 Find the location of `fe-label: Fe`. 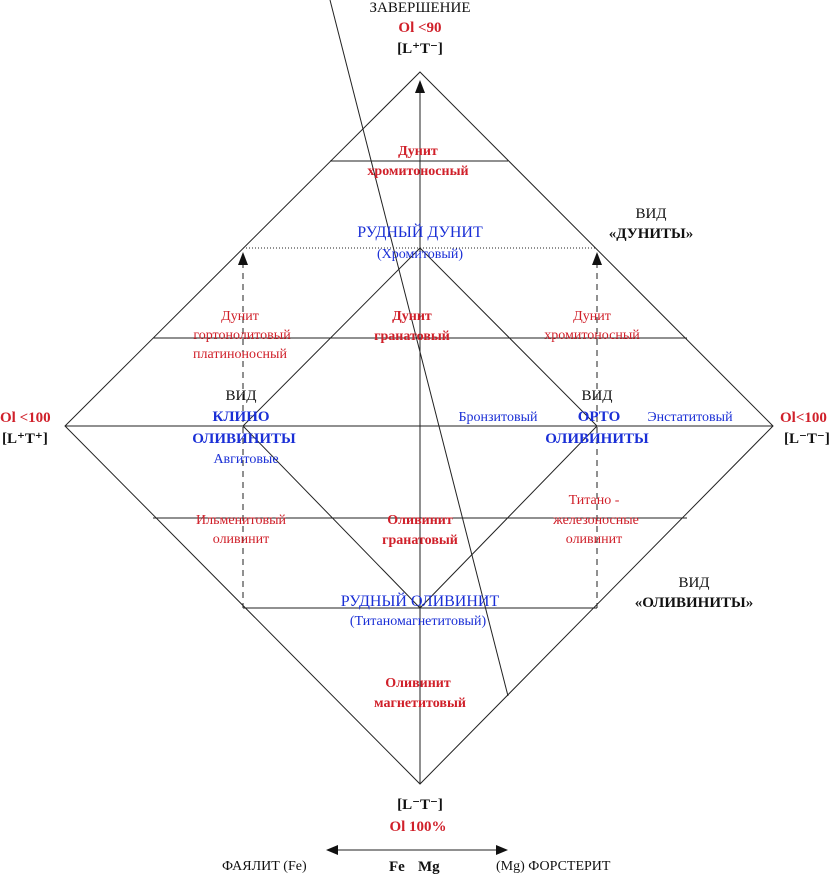

fe-label: Fe is located at coordinates (397, 867).